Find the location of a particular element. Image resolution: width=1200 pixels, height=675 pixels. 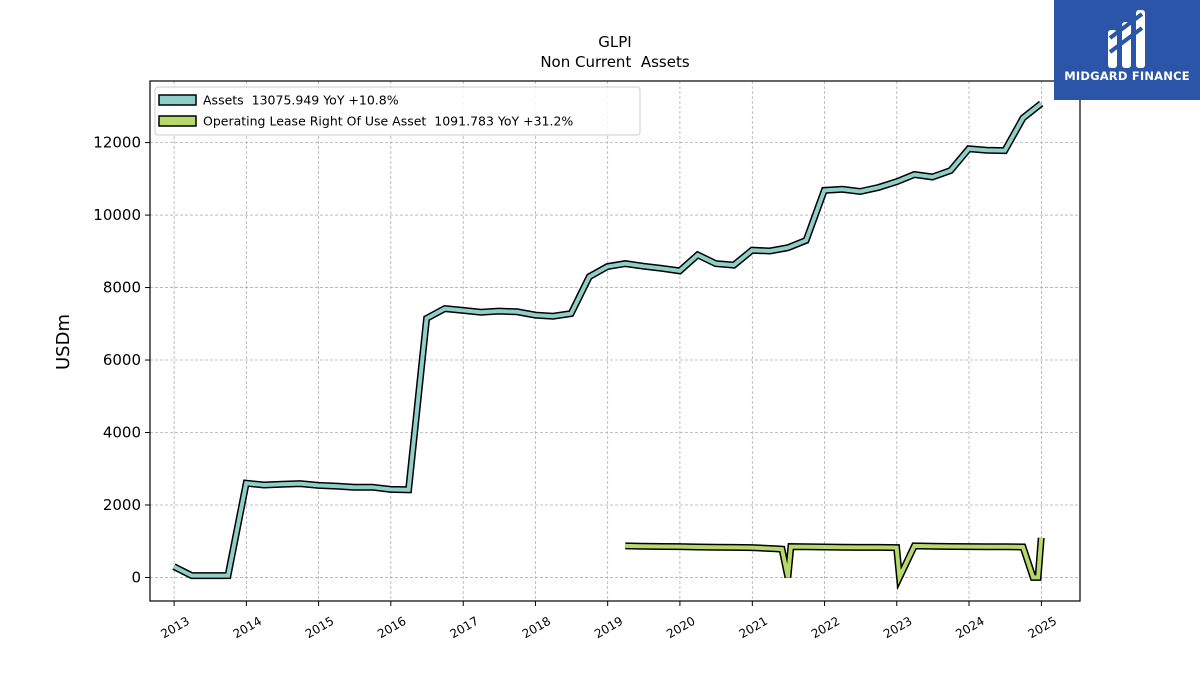

x-tick-label: 2014 is located at coordinates (247, 627).